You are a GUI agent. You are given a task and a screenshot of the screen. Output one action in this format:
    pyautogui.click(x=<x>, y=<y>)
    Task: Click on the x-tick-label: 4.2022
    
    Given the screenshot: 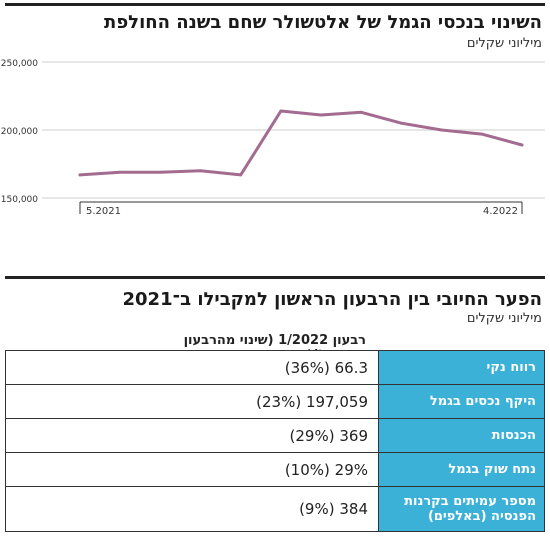 What is the action you would take?
    pyautogui.click(x=500, y=211)
    